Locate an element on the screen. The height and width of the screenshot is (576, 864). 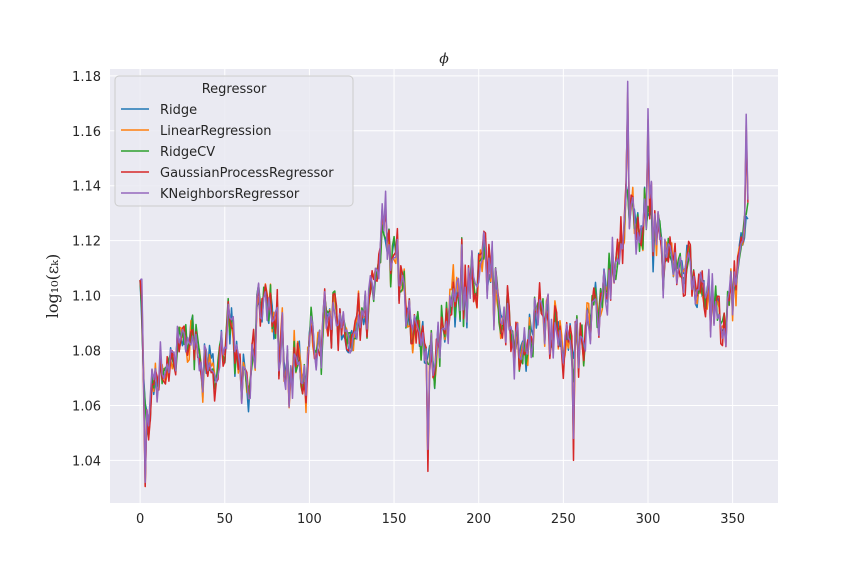
x-tick-label: 300 is located at coordinates (648, 519).